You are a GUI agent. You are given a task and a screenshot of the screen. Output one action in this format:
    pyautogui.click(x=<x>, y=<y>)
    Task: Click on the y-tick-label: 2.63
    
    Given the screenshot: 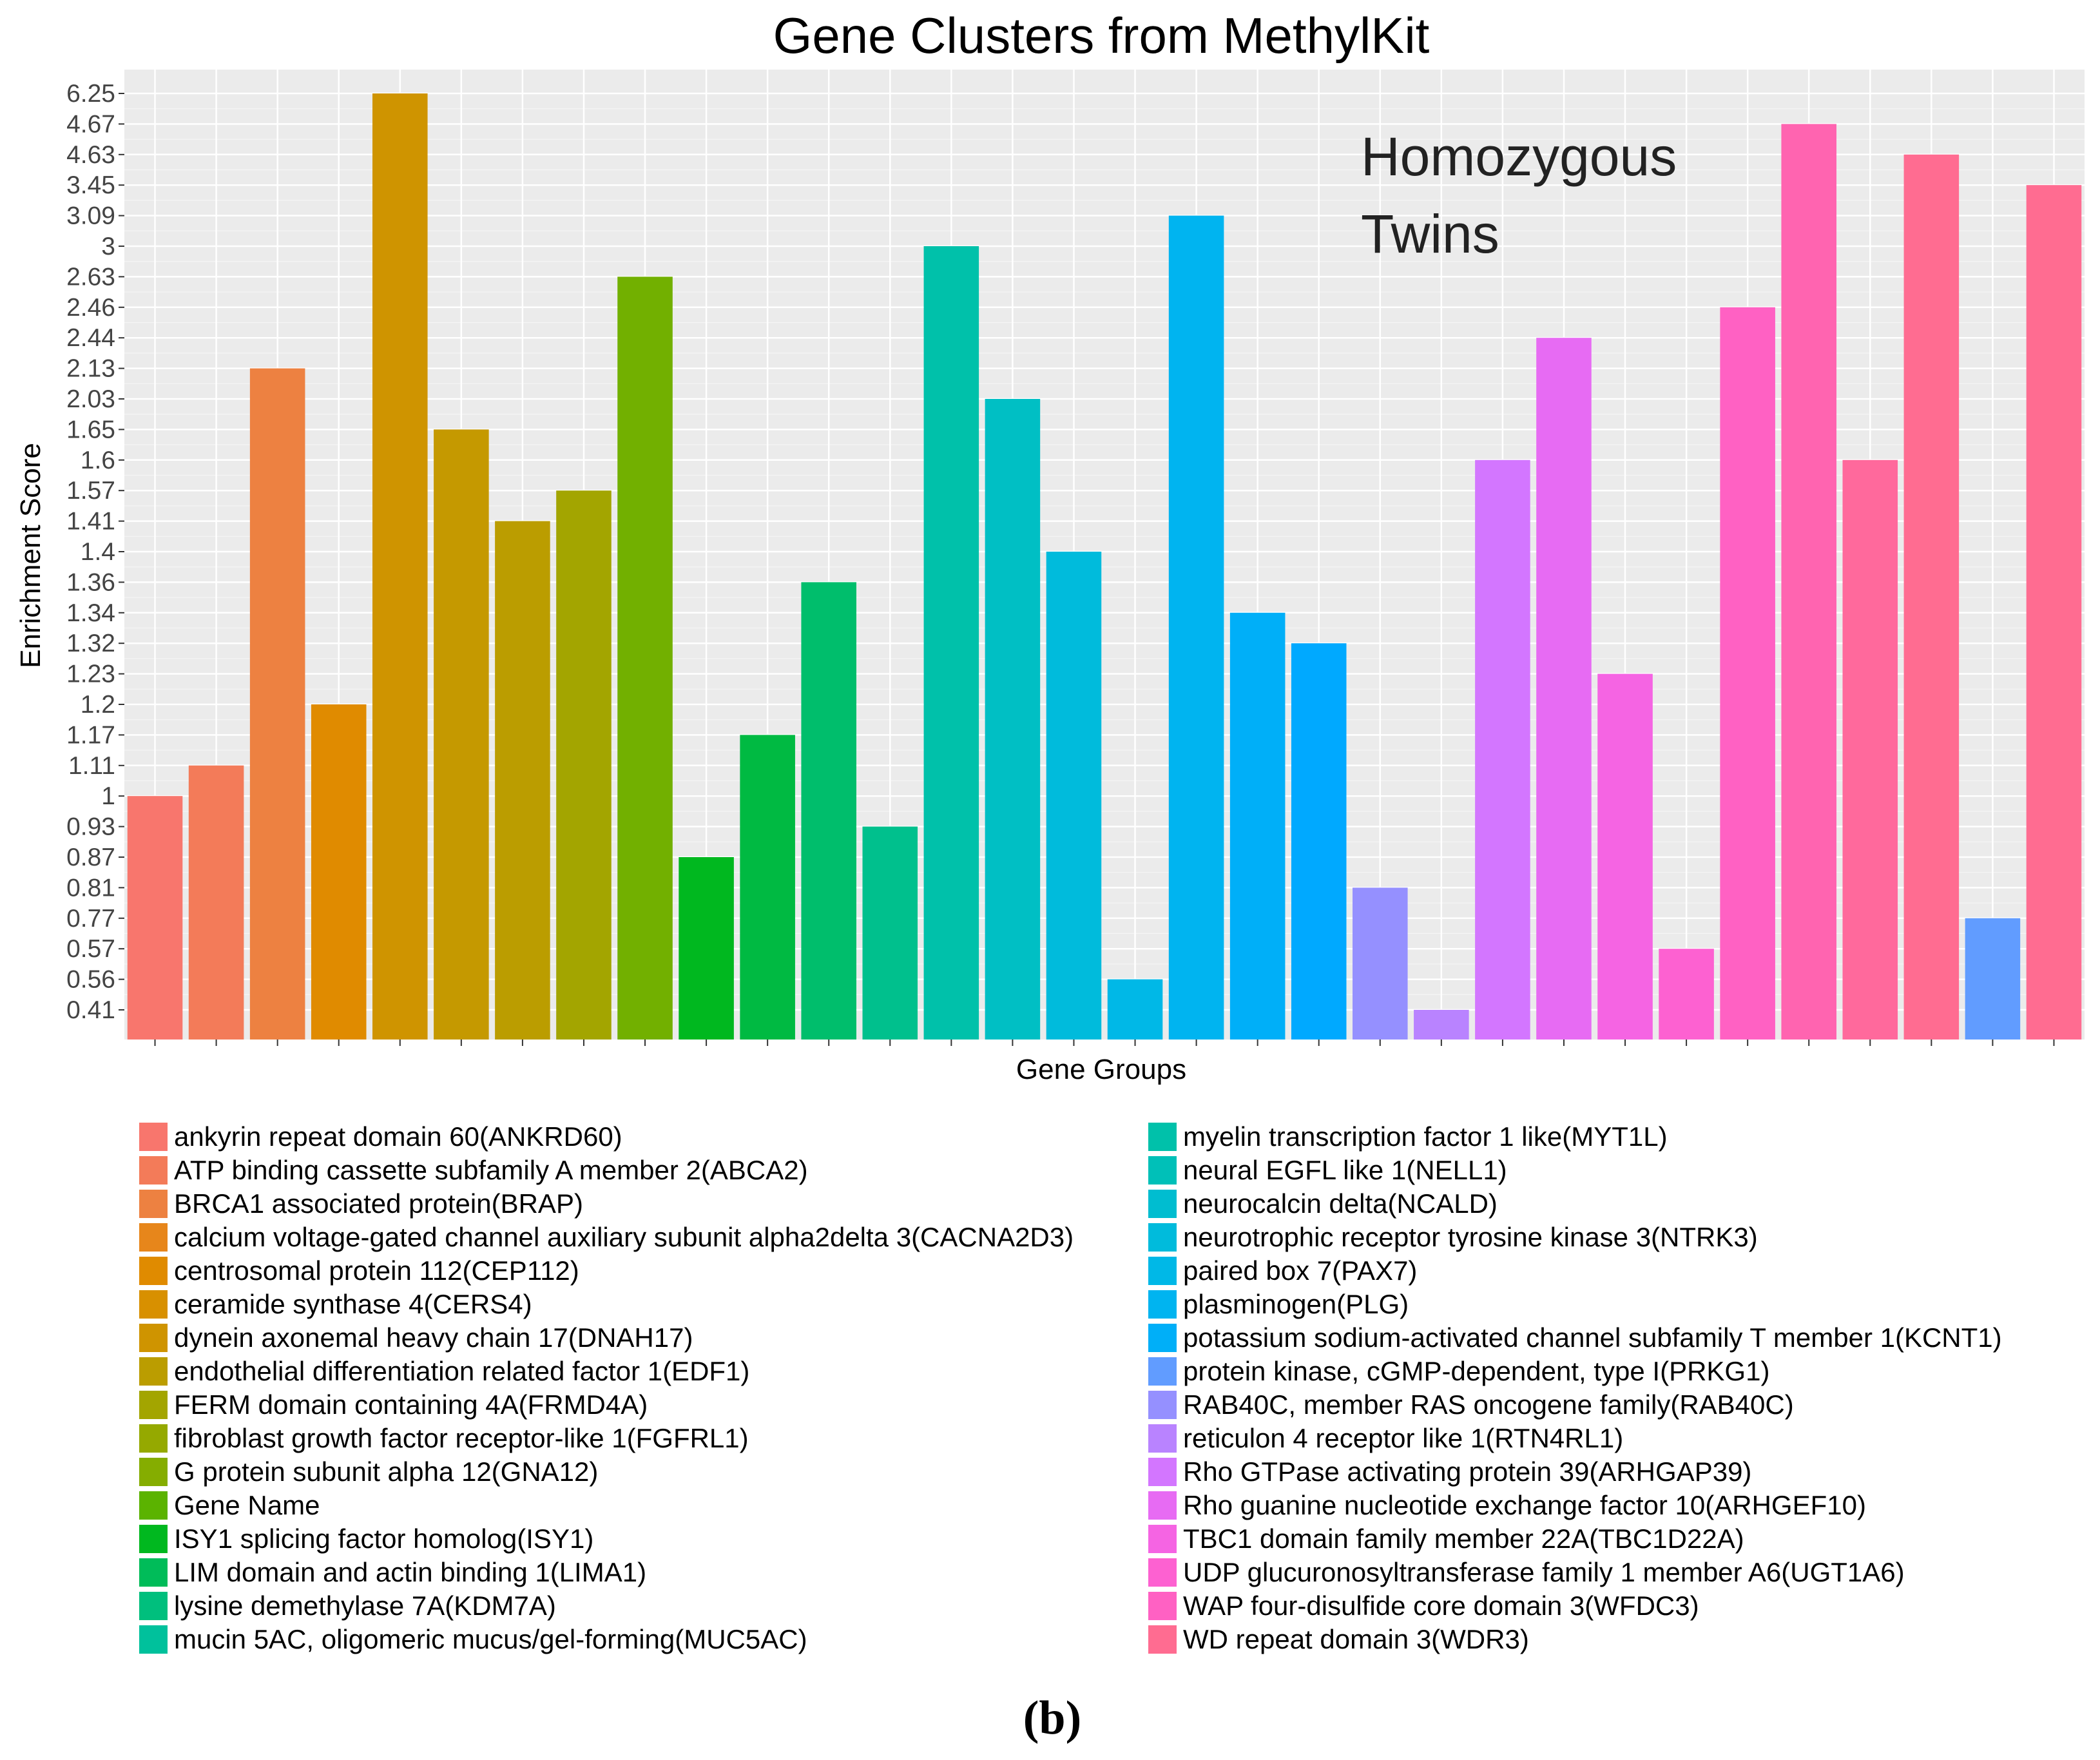 What is the action you would take?
    pyautogui.click(x=90, y=277)
    